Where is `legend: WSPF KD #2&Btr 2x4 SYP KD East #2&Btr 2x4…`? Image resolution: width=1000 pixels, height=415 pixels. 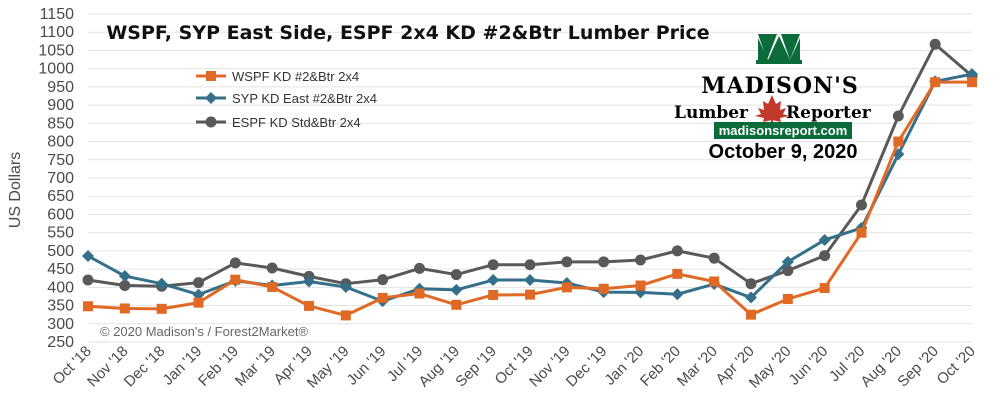
legend: WSPF KD #2&Btr 2x4 SYP KD East #2&Btr 2x4… is located at coordinates (286, 99).